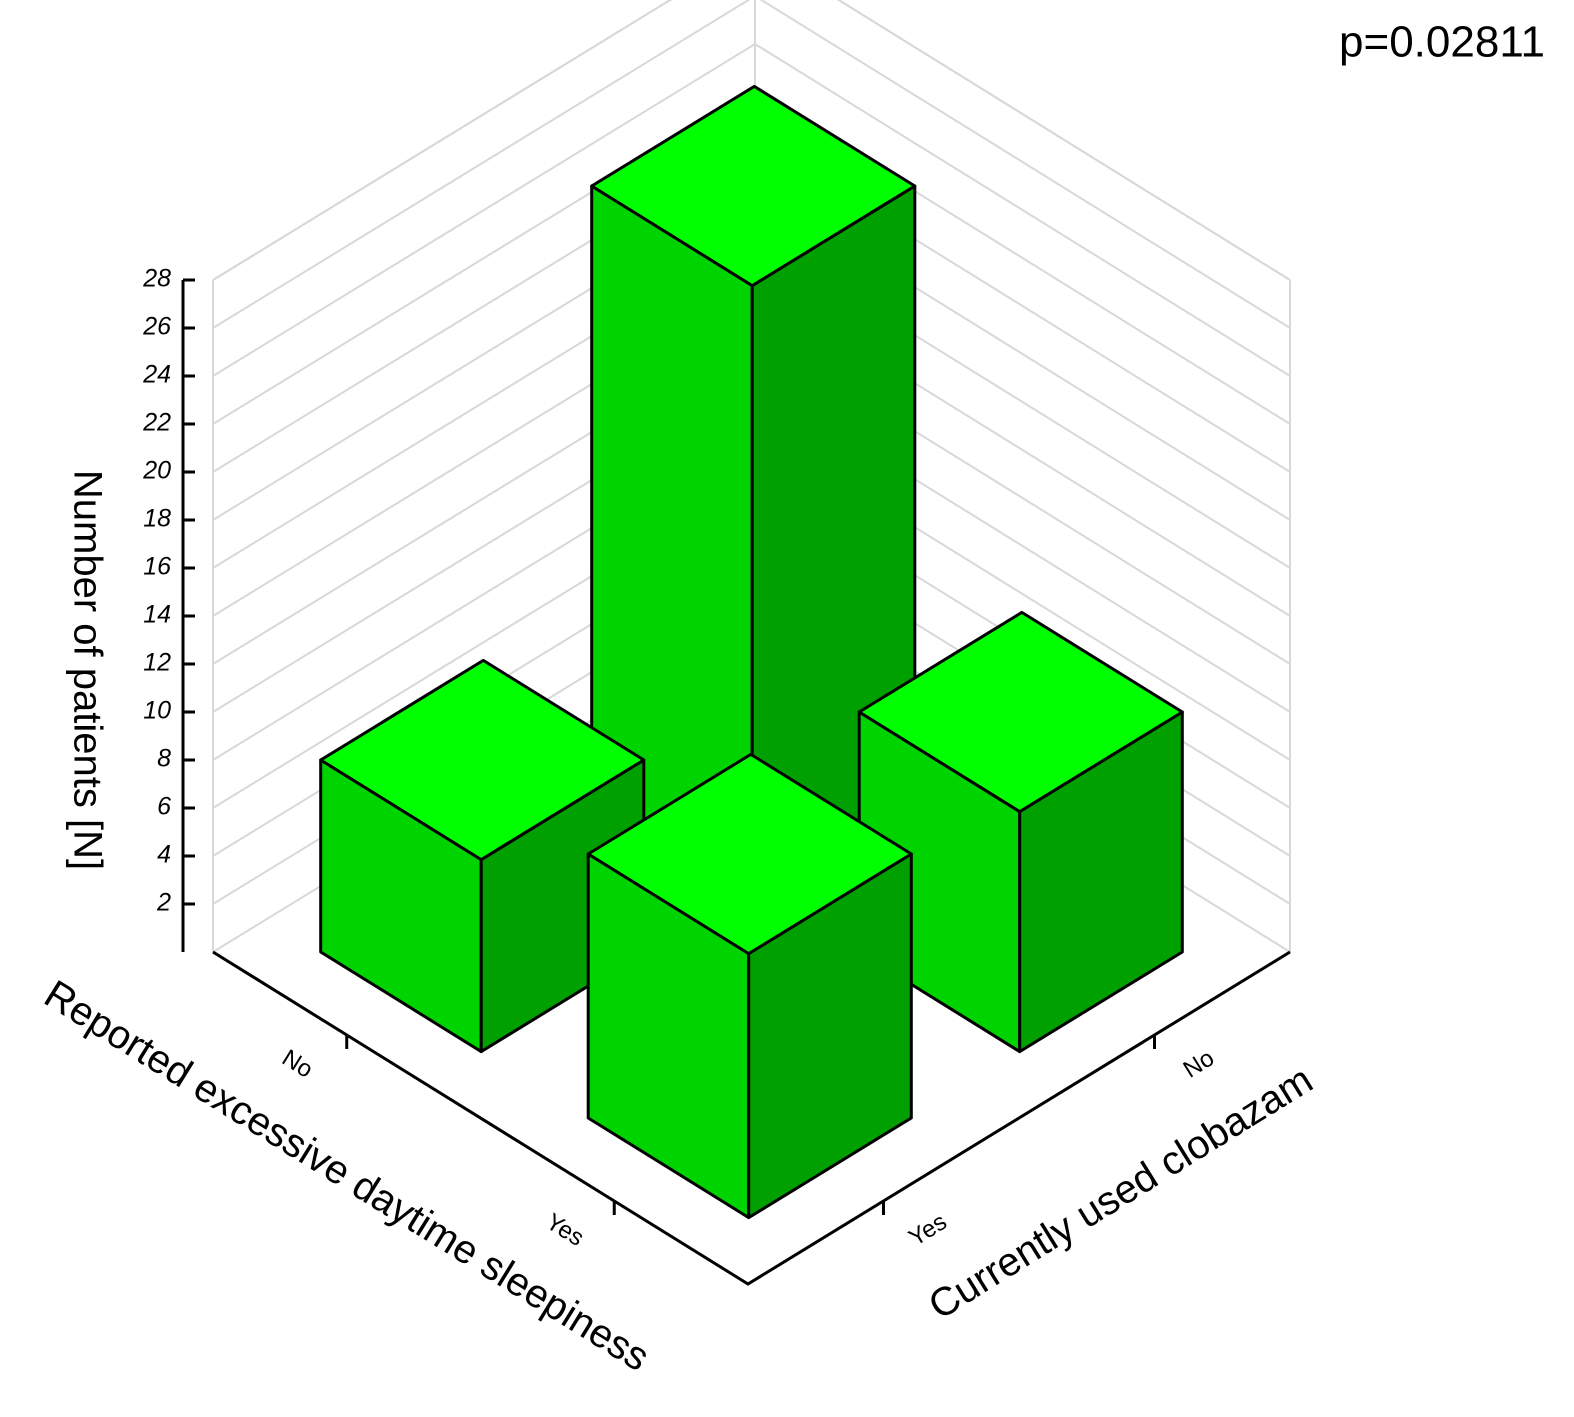 The width and height of the screenshot is (1574, 1417). I want to click on z-tick-label: 8, so click(164, 759).